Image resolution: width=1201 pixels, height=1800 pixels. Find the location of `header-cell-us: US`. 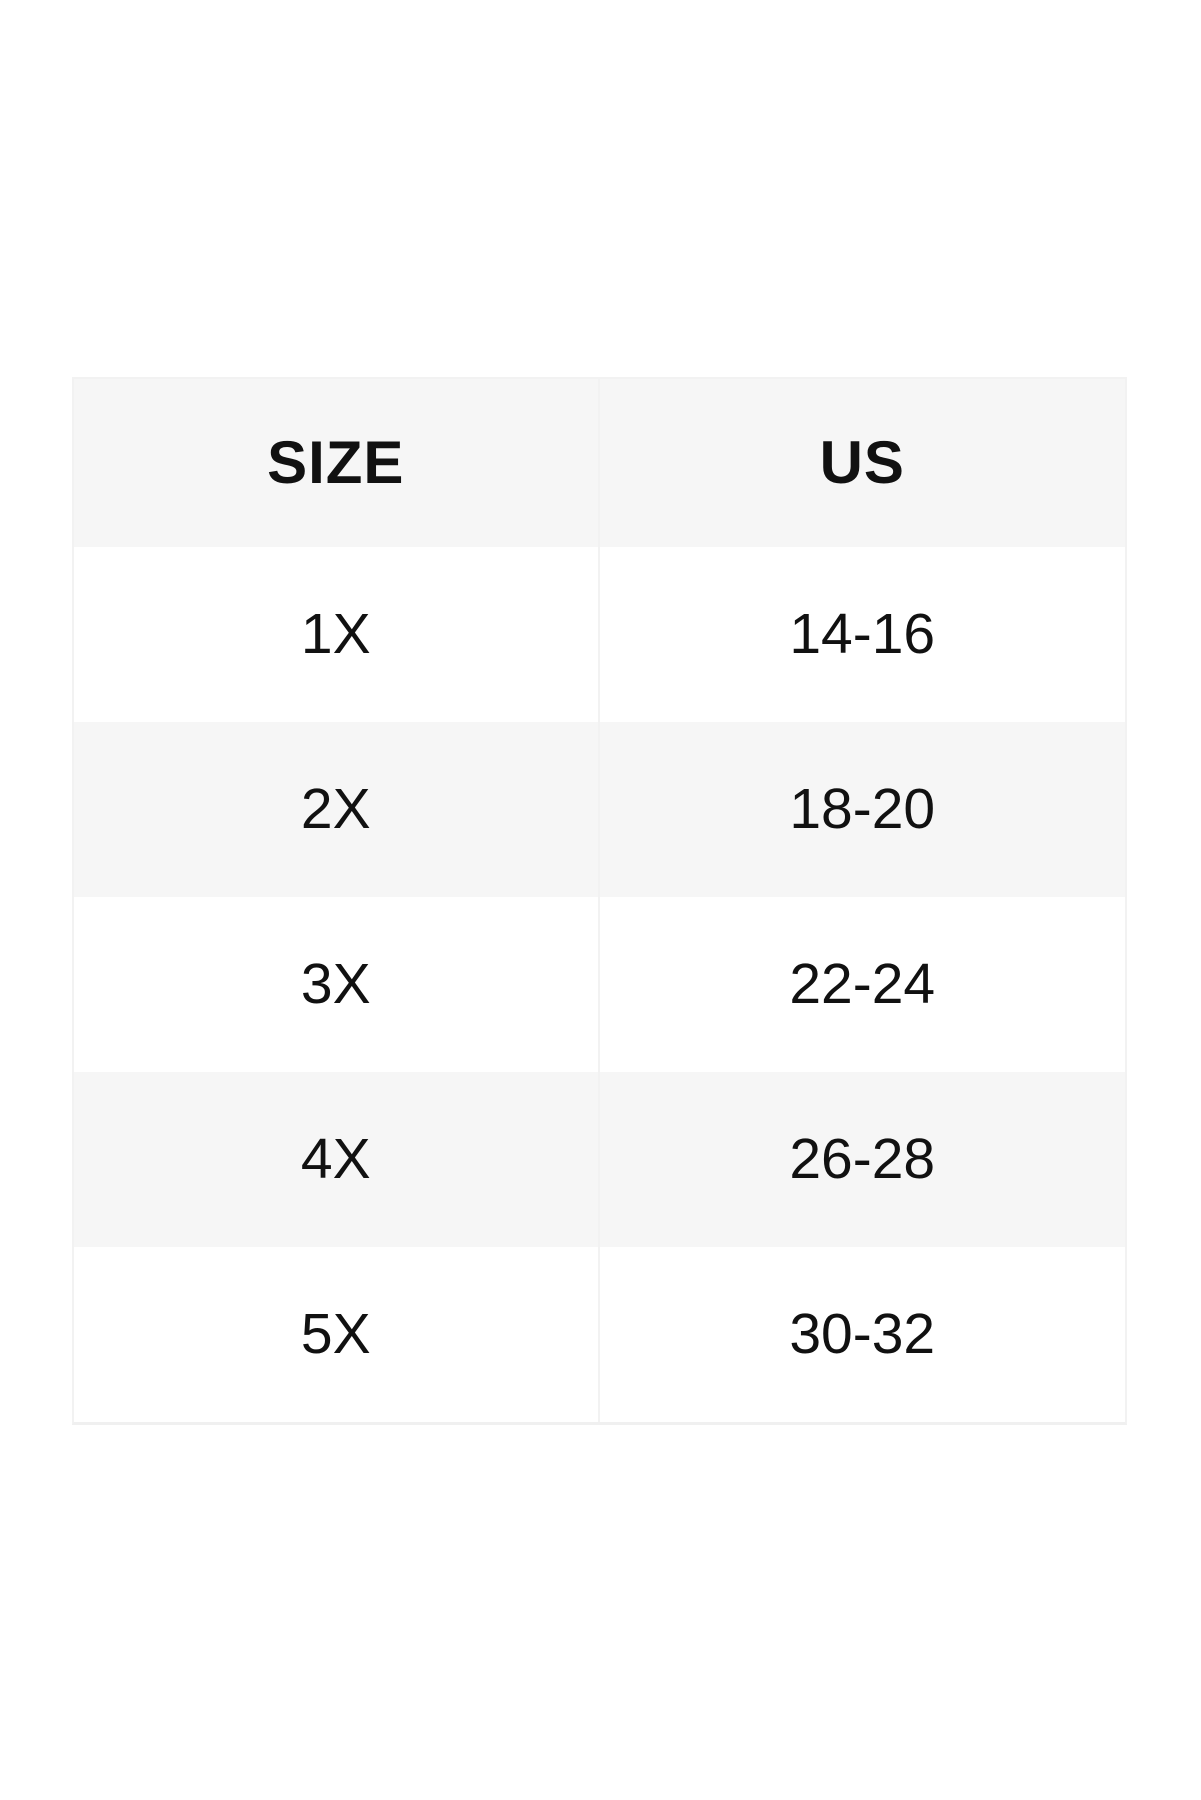

header-cell-us: US is located at coordinates (862, 462).